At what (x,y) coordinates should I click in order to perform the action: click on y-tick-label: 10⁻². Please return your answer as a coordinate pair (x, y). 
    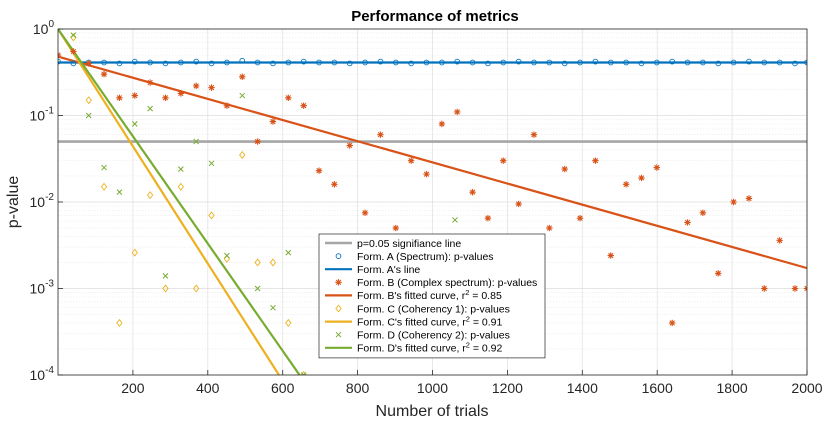
    Looking at the image, I should click on (42, 201).